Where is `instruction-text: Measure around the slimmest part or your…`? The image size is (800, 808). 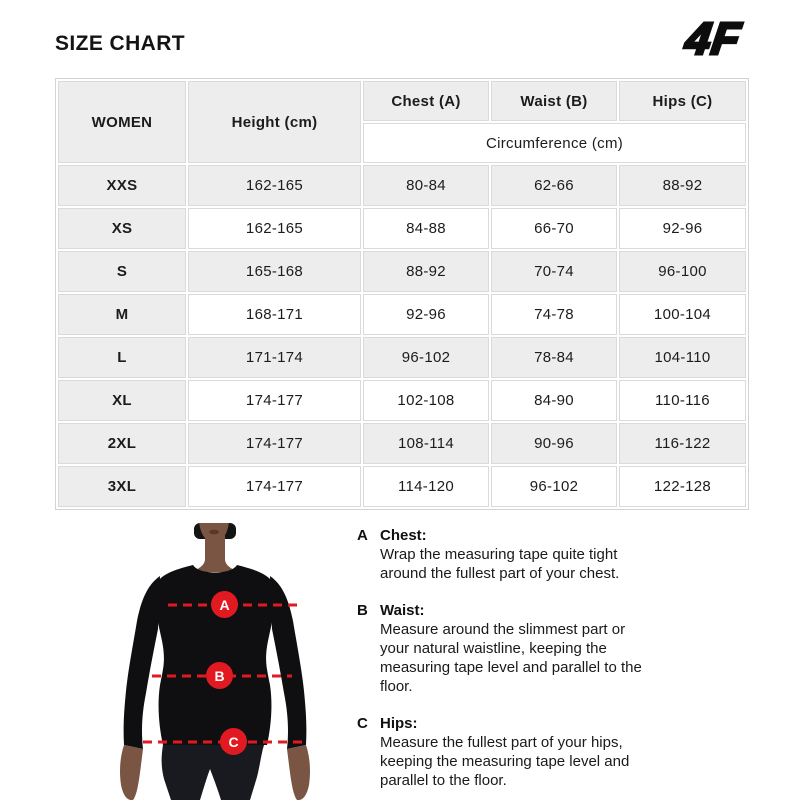
instruction-text: Measure around the slimmest part or your… is located at coordinates (511, 658).